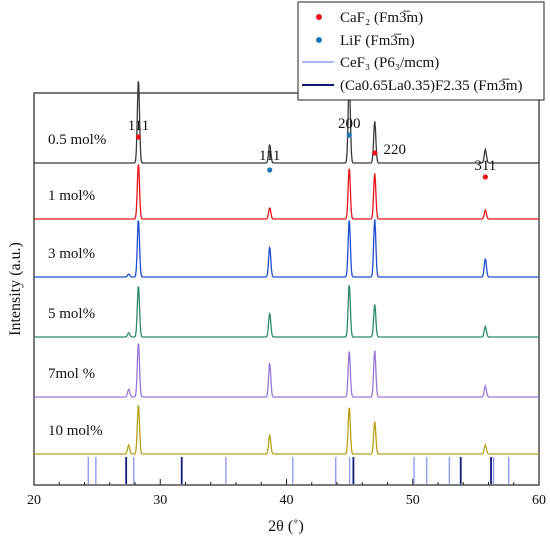 This screenshot has height=545, width=550. Describe the element at coordinates (71, 374) in the screenshot. I see `series-label: 7mol %` at that location.